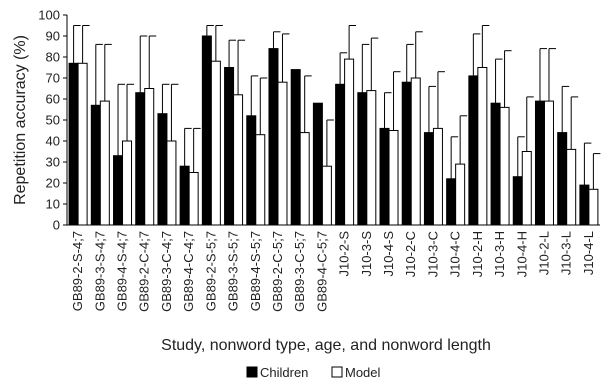  What do you see at coordinates (53, 141) in the screenshot?
I see `y-tick-label: 40` at bounding box center [53, 141].